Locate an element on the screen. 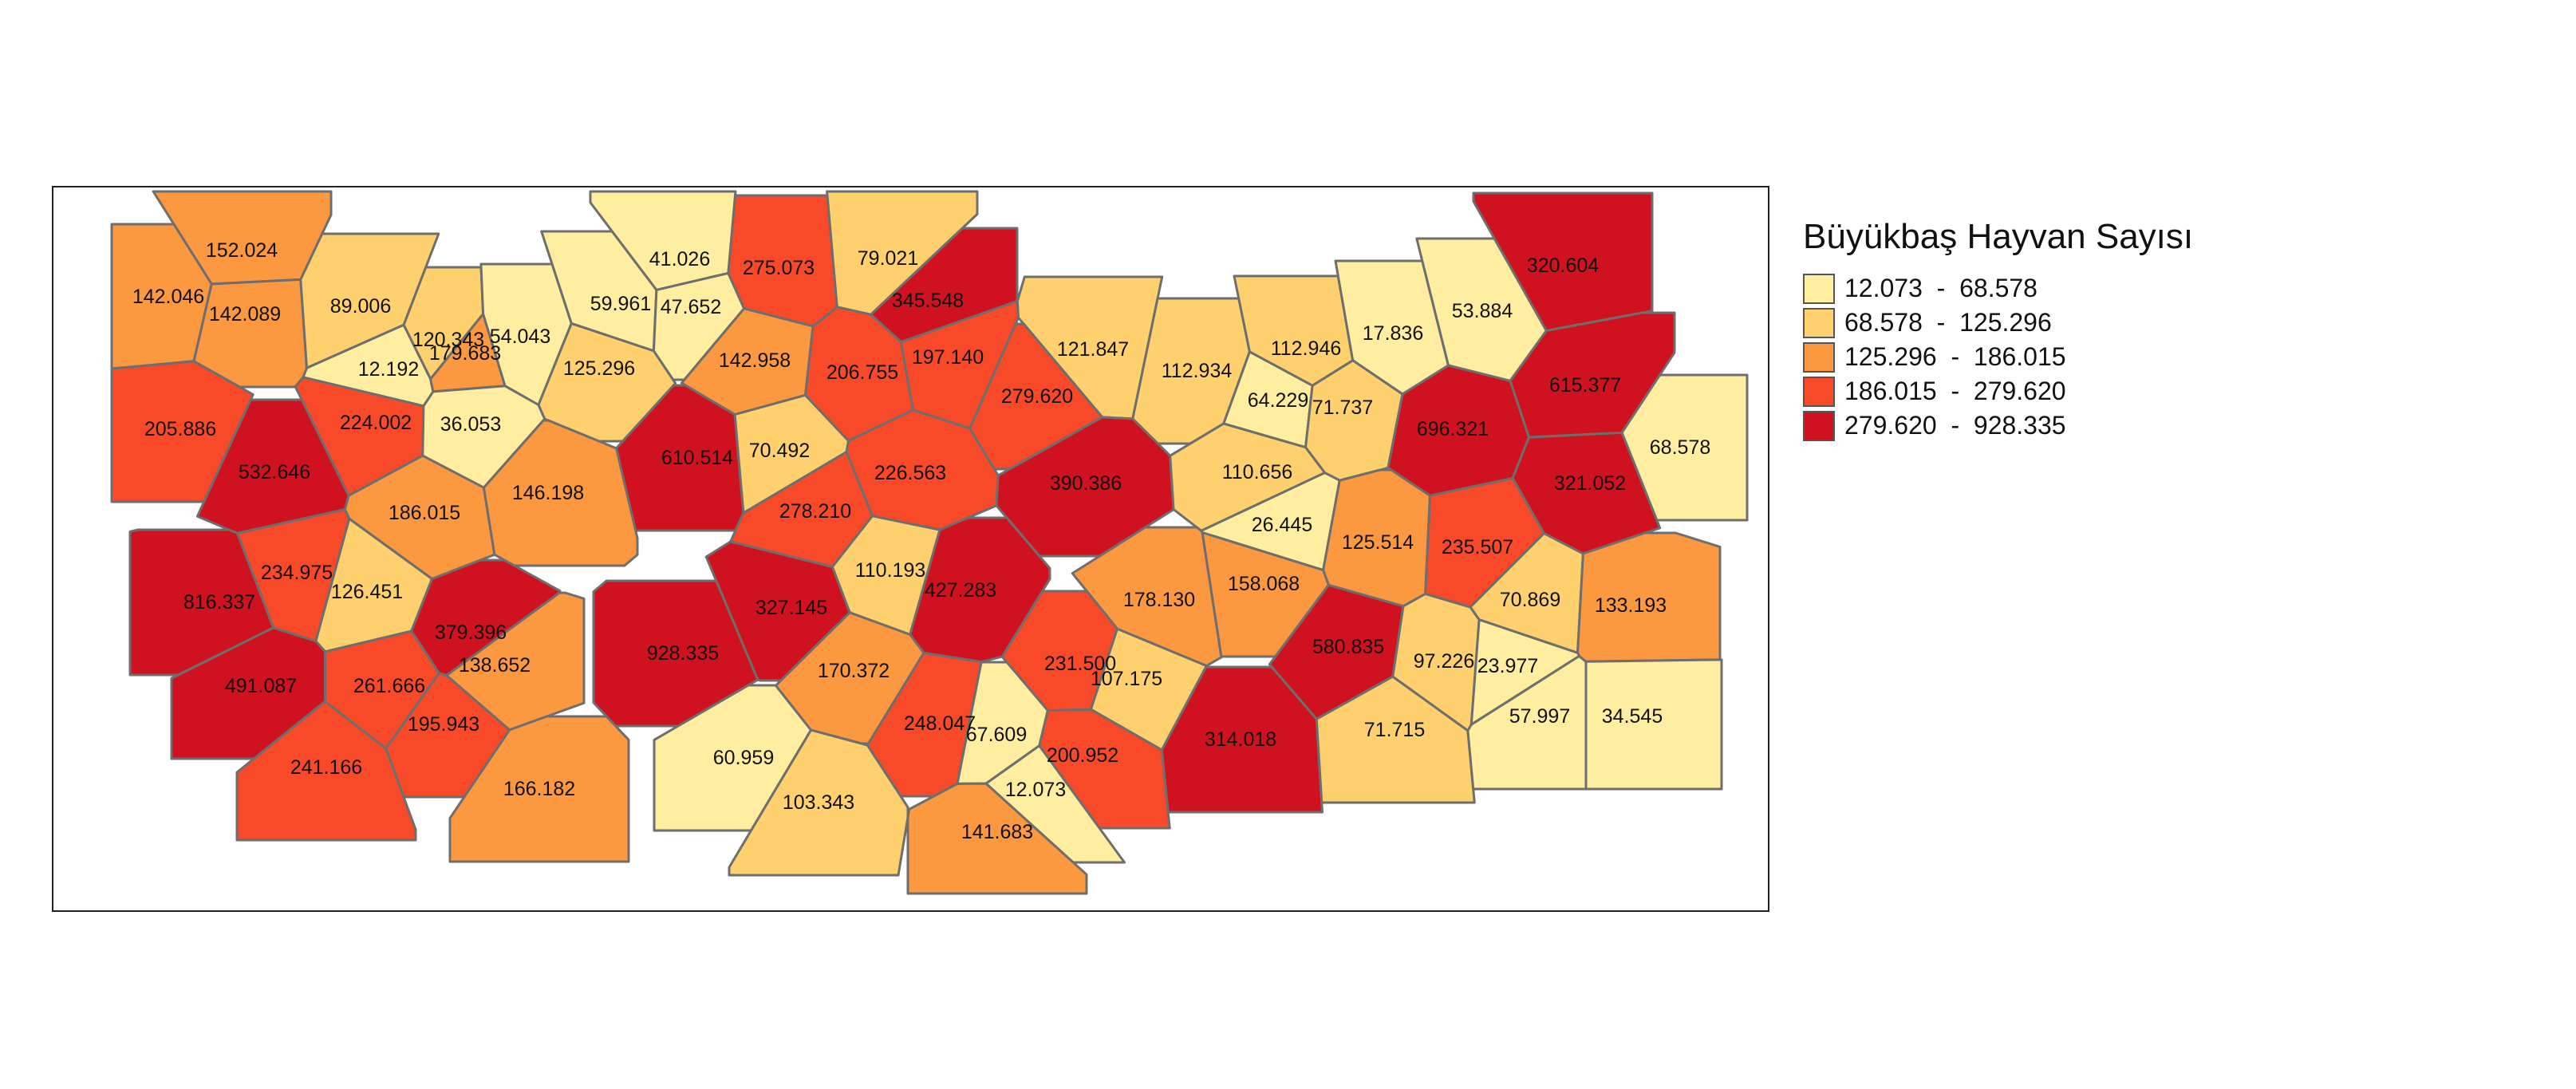  province-value-label: 234.975 is located at coordinates (297, 573).